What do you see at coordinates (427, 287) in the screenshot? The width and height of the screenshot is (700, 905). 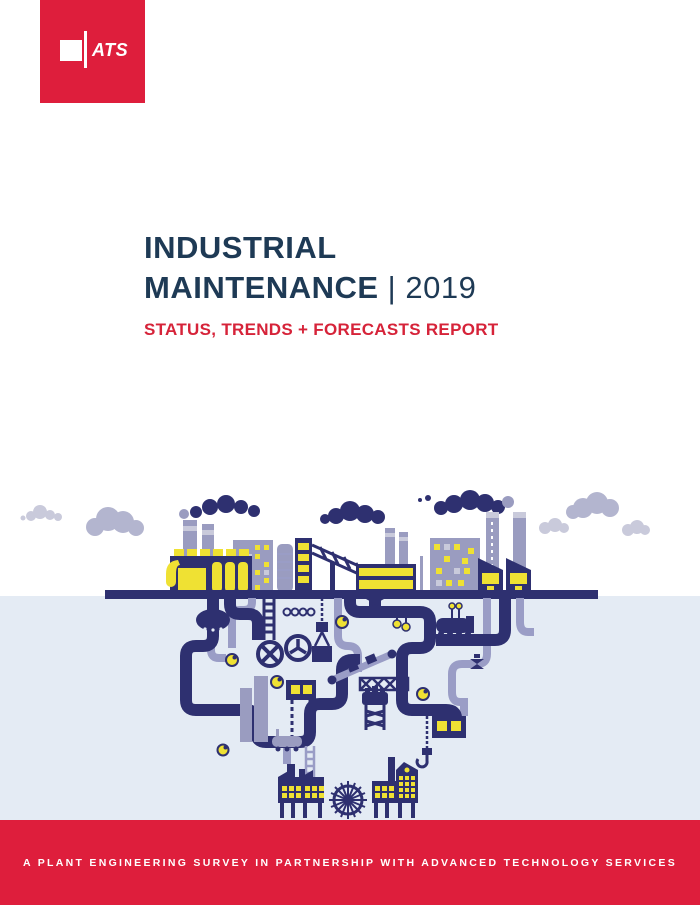 I see `title-line-2-year: | 2019` at bounding box center [427, 287].